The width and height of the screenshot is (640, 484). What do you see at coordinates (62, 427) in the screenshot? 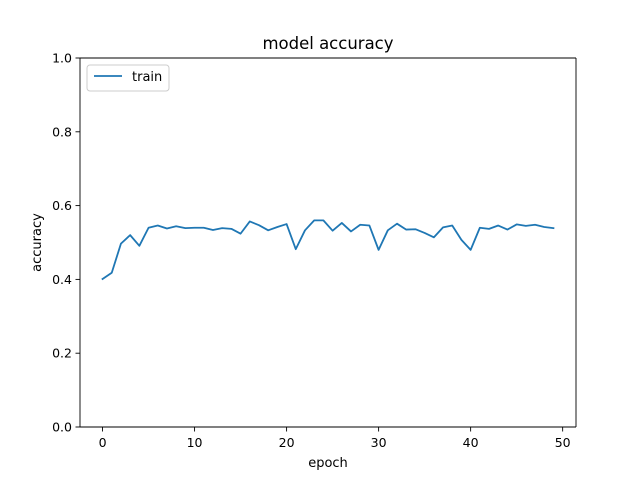
I see `y-tick-label: 0.0` at bounding box center [62, 427].